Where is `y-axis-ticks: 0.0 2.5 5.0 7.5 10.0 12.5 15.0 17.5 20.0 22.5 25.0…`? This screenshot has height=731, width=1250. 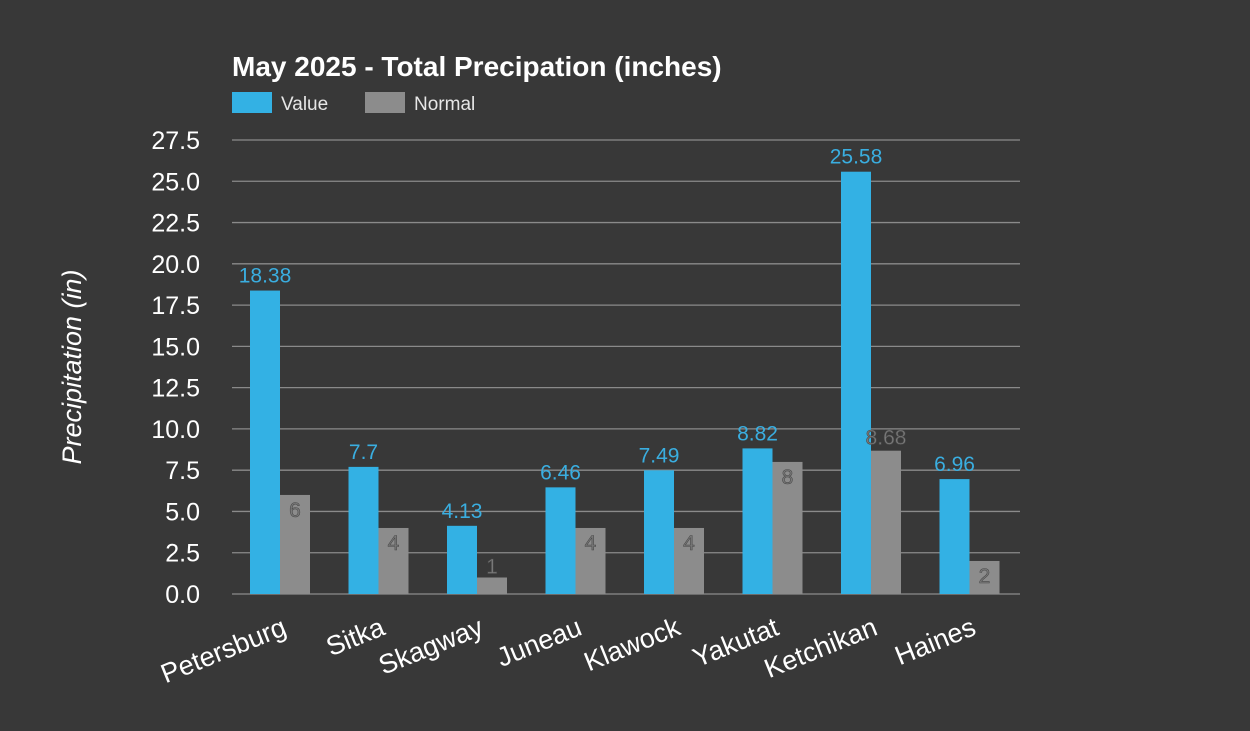
y-axis-ticks: 0.0 2.5 5.0 7.5 10.0 12.5 15.0 17.5 20.0 22.5 25.0… is located at coordinates (175, 368).